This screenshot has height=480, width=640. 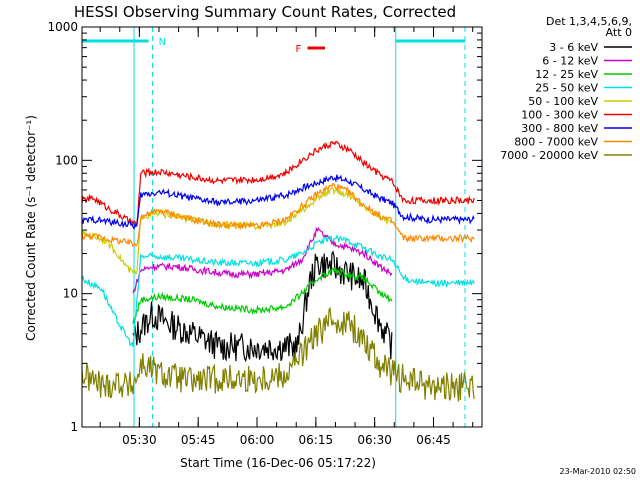 I want to click on legend-header: Det 1,3,4,5,6,9,, so click(x=589, y=21).